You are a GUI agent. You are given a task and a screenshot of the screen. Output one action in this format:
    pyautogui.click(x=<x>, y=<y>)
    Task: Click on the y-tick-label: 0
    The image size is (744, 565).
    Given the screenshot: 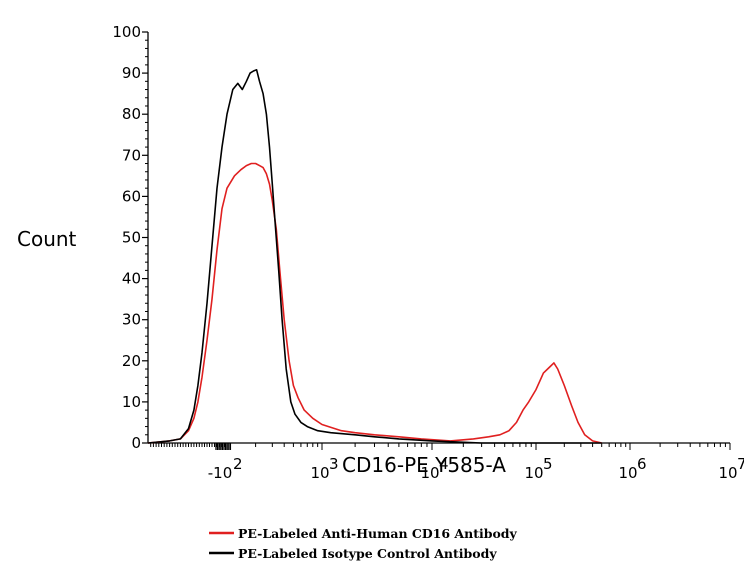 What is the action you would take?
    pyautogui.click(x=136, y=443)
    